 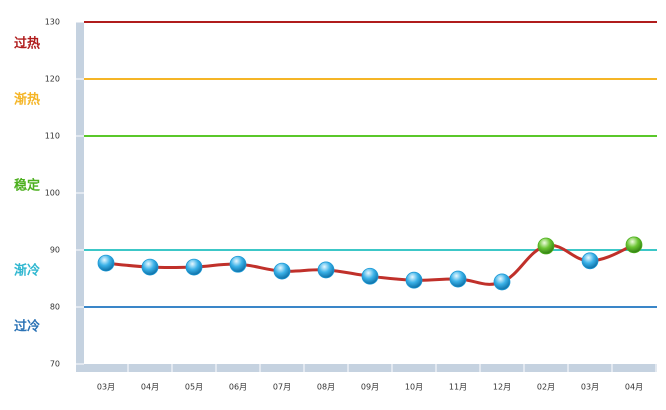 I want to click on x-tick-label: 10月, so click(x=414, y=387).